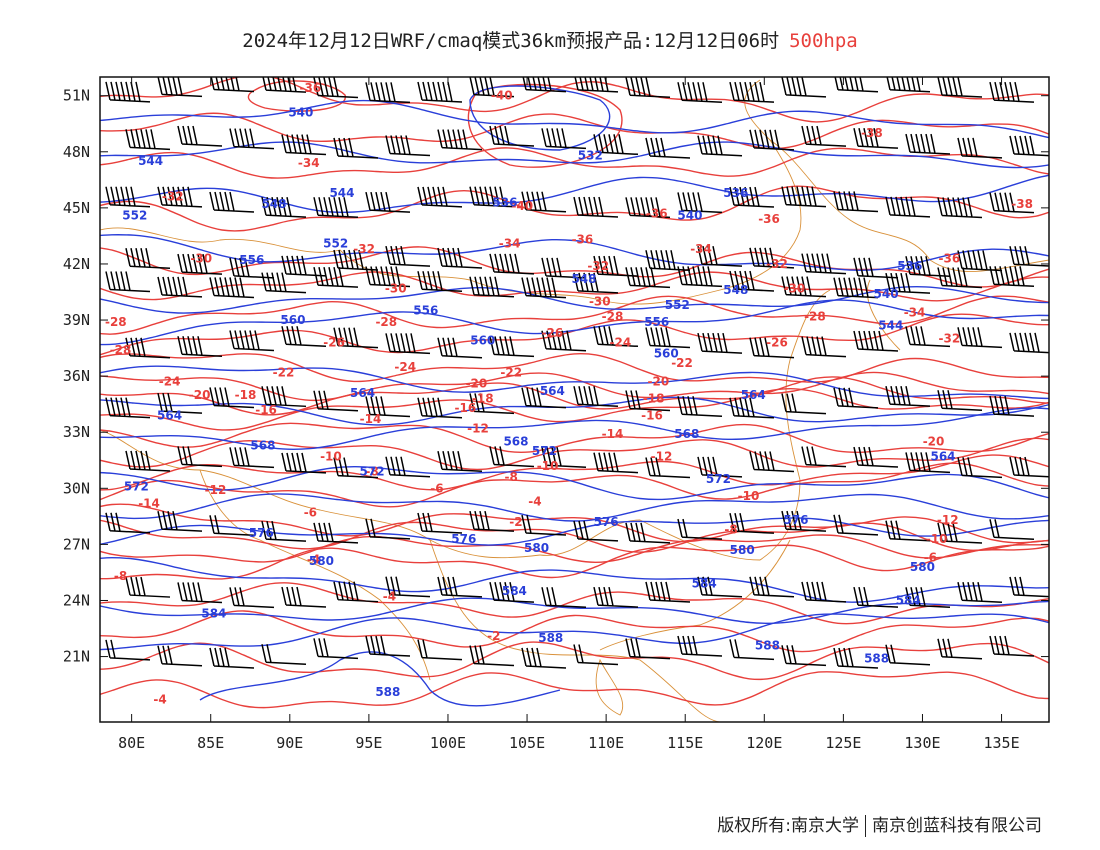 The width and height of the screenshot is (1100, 850). What do you see at coordinates (777, 342) in the screenshot?
I see `temperature-label: -26` at bounding box center [777, 342].